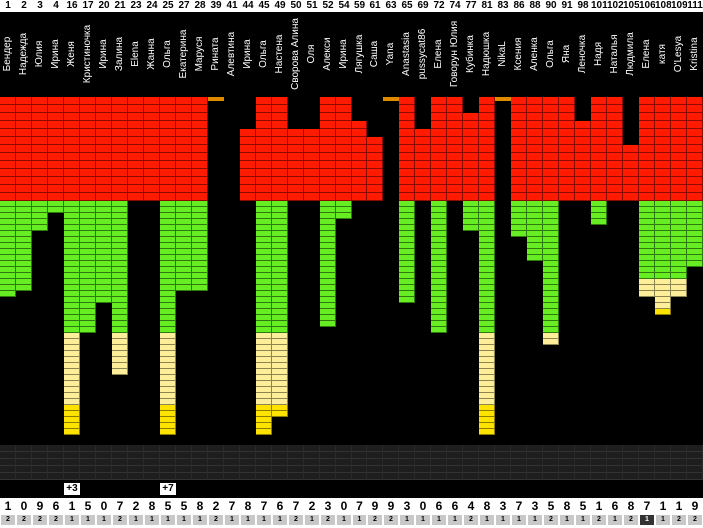 This screenshot has height=528, width=703. Describe the element at coordinates (72, 54) in the screenshot. I see `participant-name: Женя` at that location.